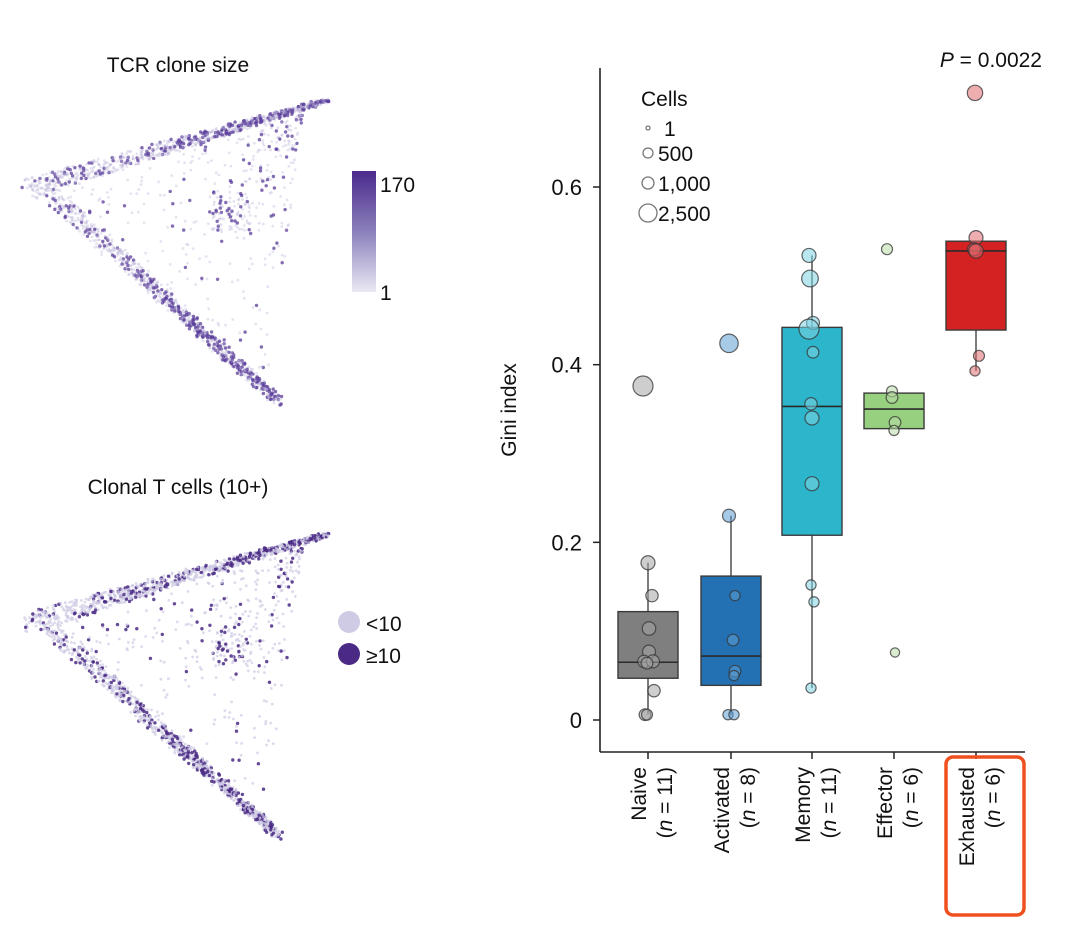 The image size is (1080, 942). I want to click on umap-bottom-scatter, so click(177, 686).